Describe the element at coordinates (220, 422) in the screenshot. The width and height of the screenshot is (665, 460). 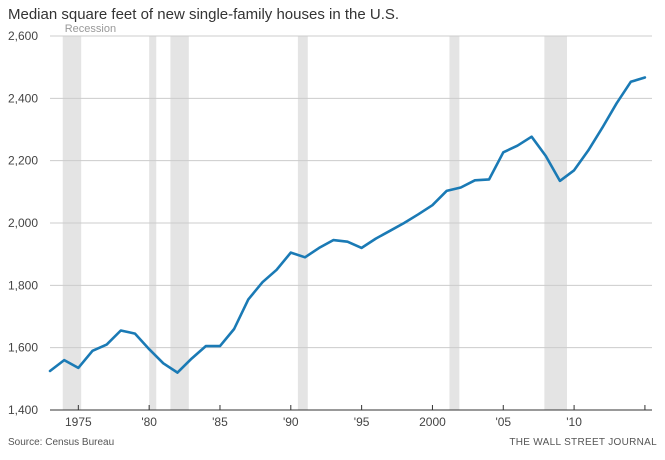
I see `x-tick-label: '85` at that location.